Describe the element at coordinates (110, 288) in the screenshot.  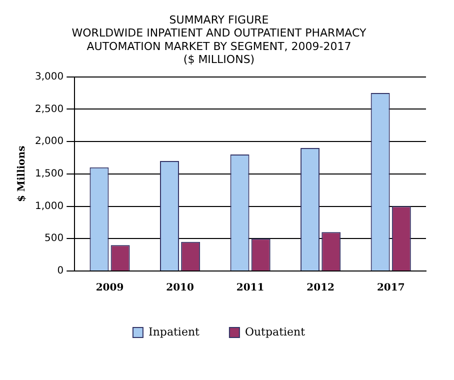
I see `x-tick-label: 2009` at that location.